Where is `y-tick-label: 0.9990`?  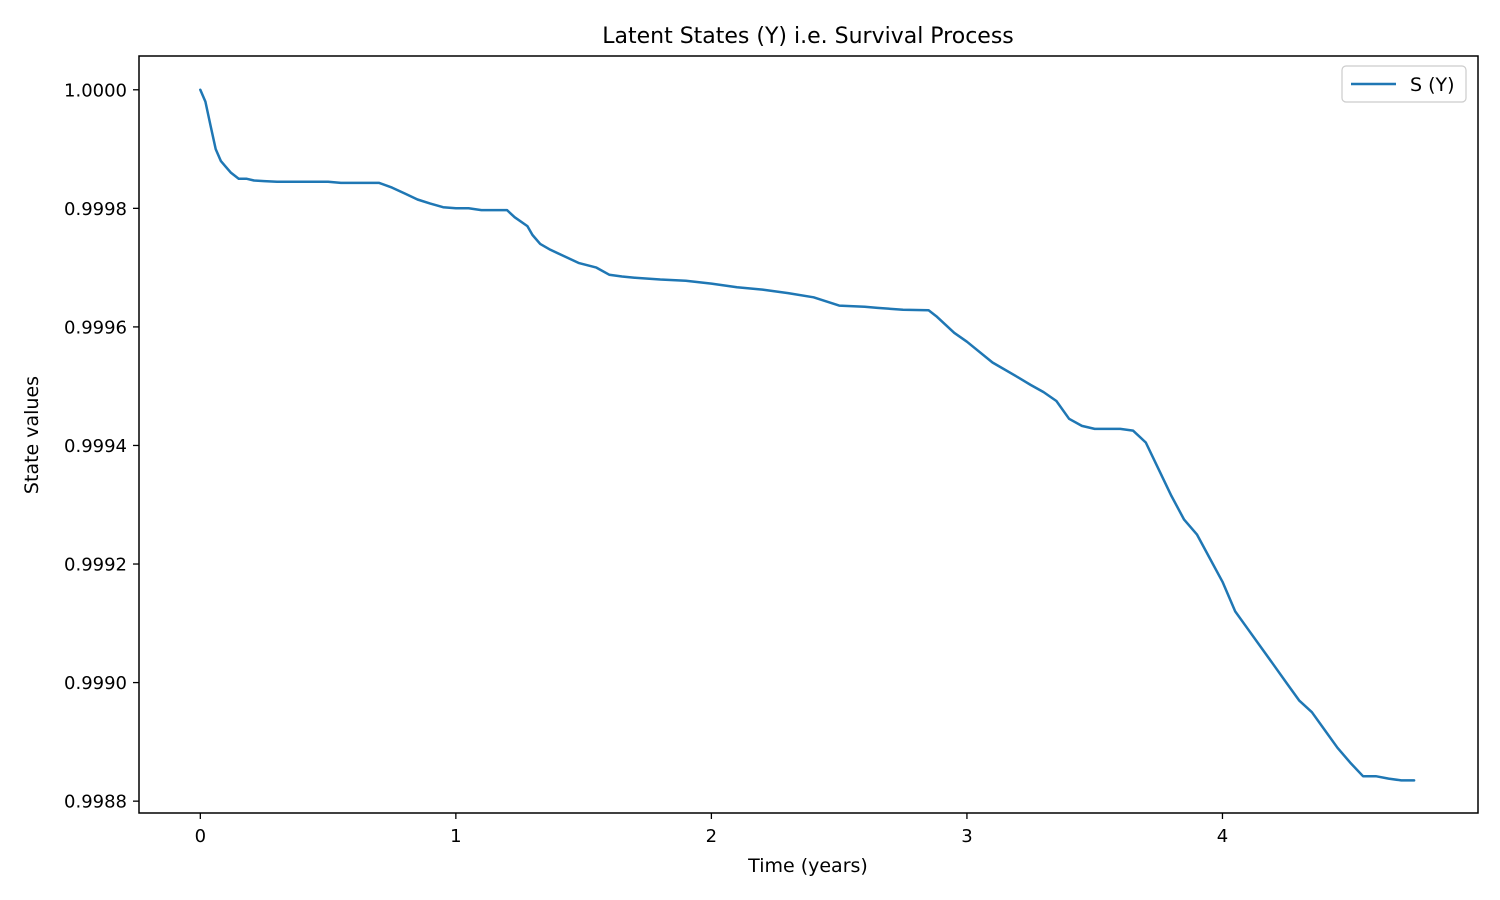 y-tick-label: 0.9990 is located at coordinates (95, 683).